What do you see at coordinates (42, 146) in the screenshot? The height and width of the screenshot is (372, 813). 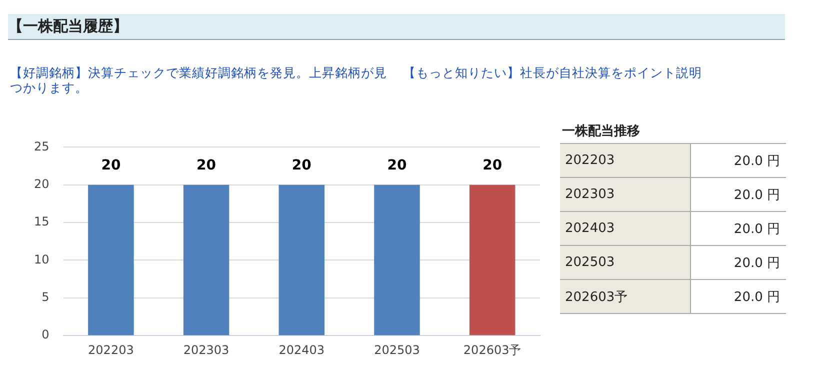 I see `y-tick-label: 25` at bounding box center [42, 146].